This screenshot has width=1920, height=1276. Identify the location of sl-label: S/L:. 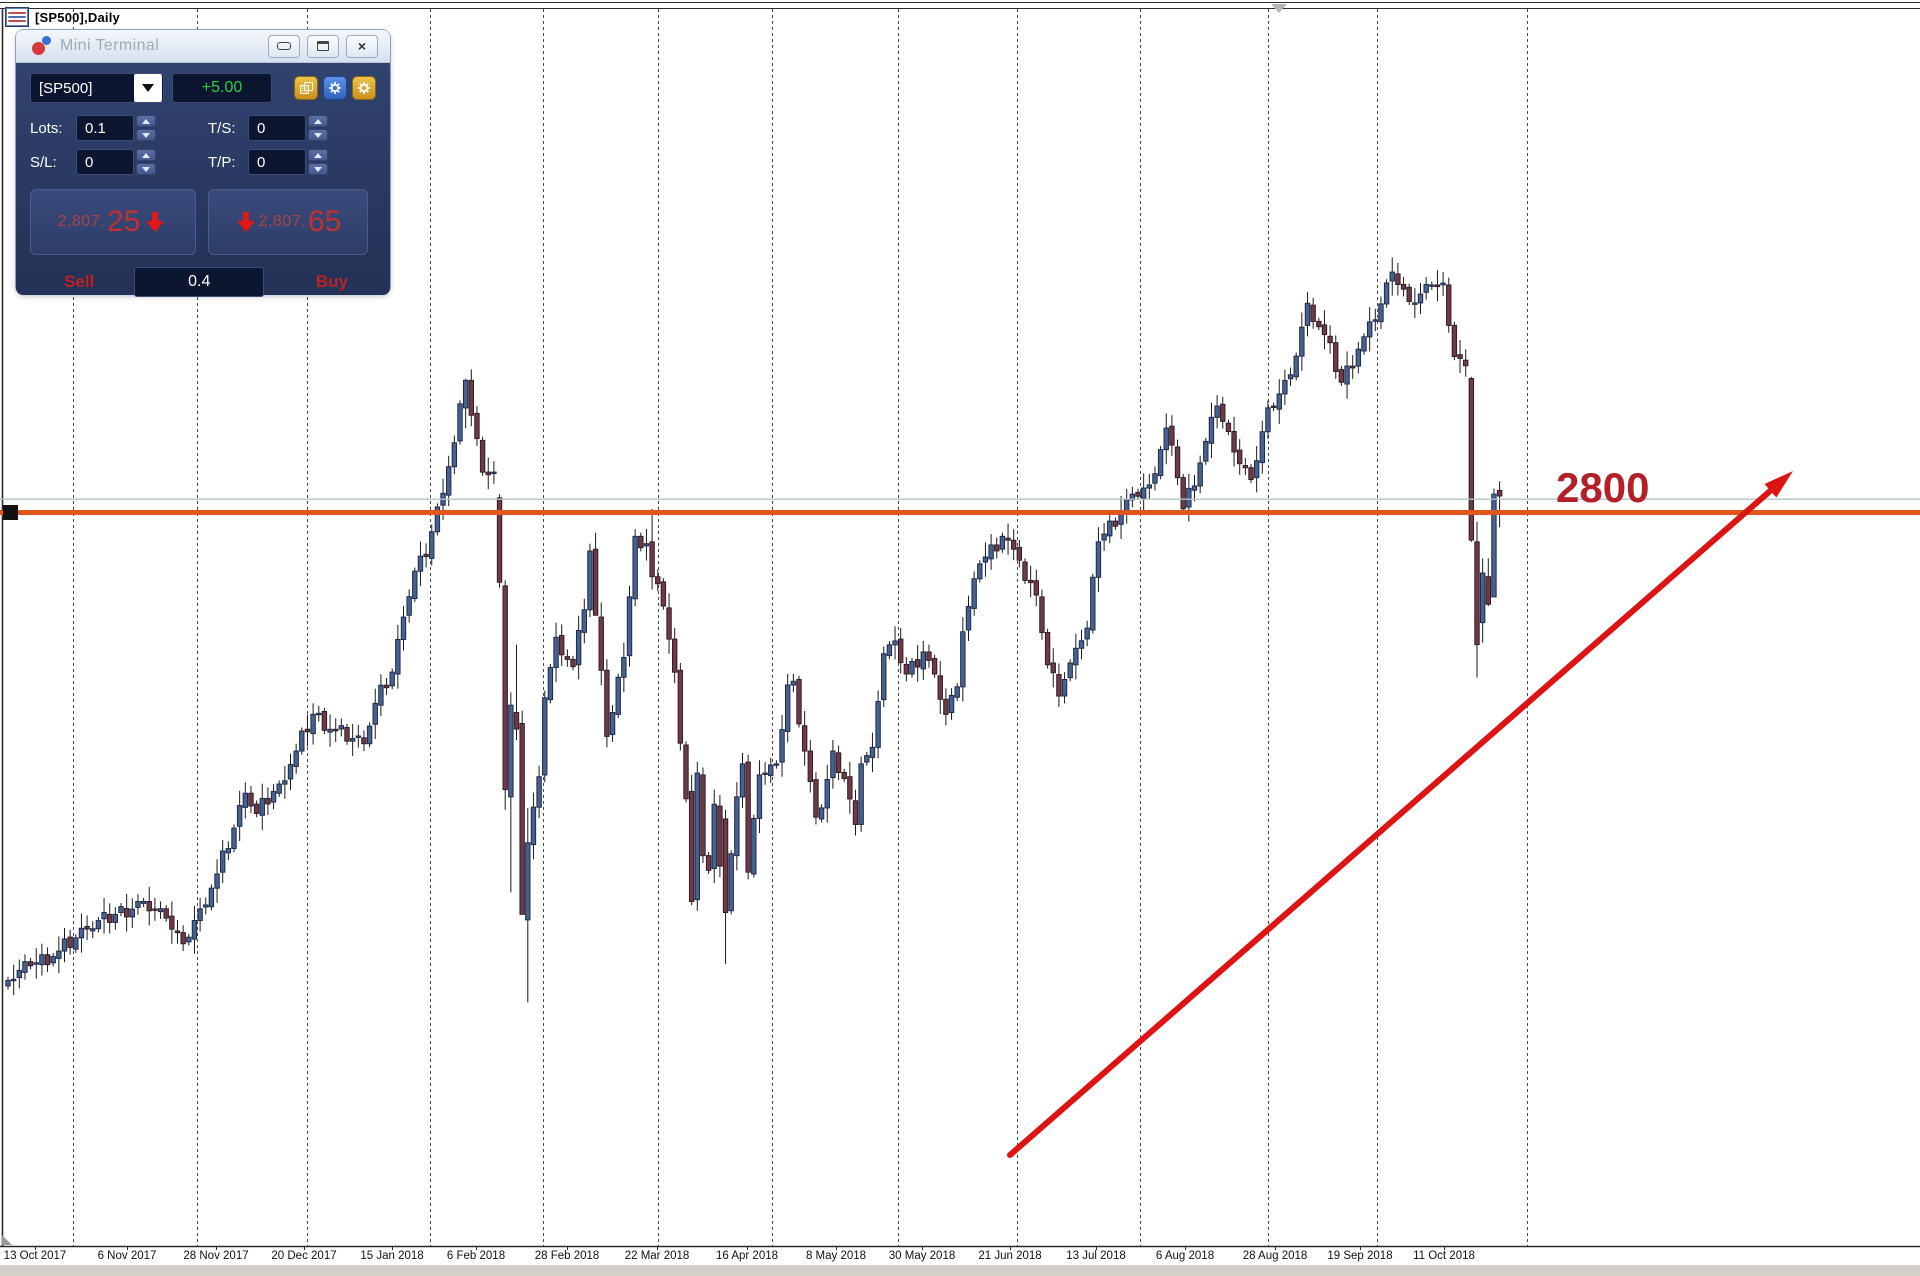
(43, 162).